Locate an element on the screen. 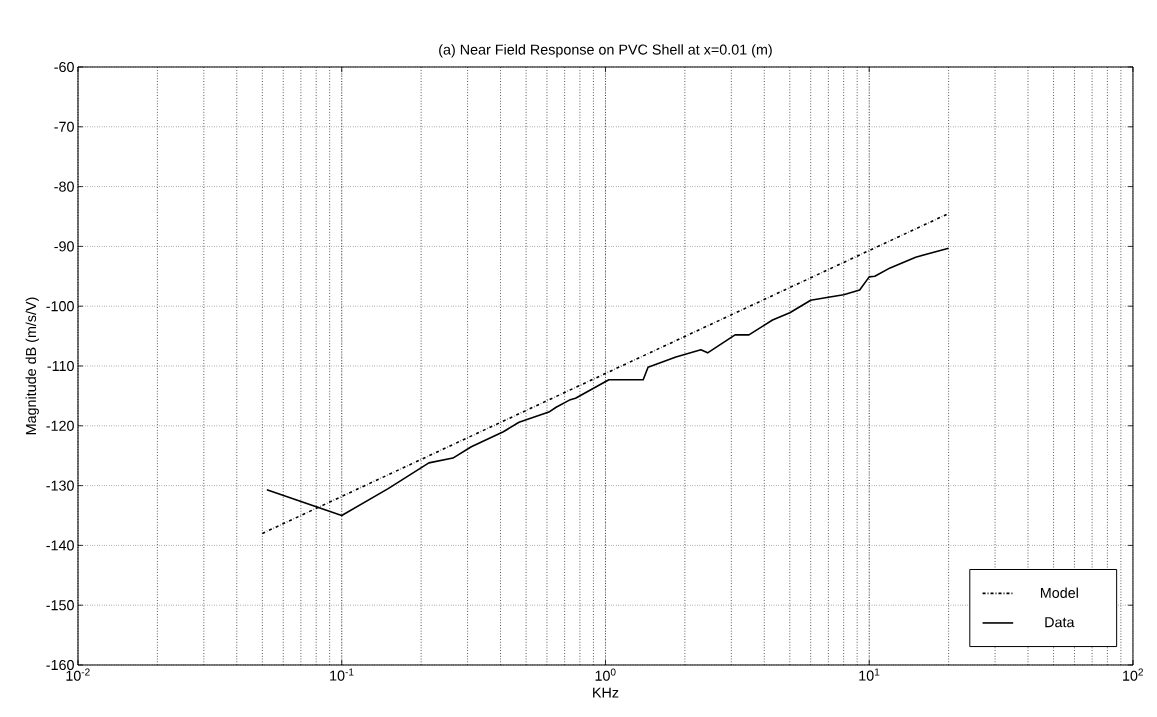  y-tick-label: -80 is located at coordinates (64, 186).